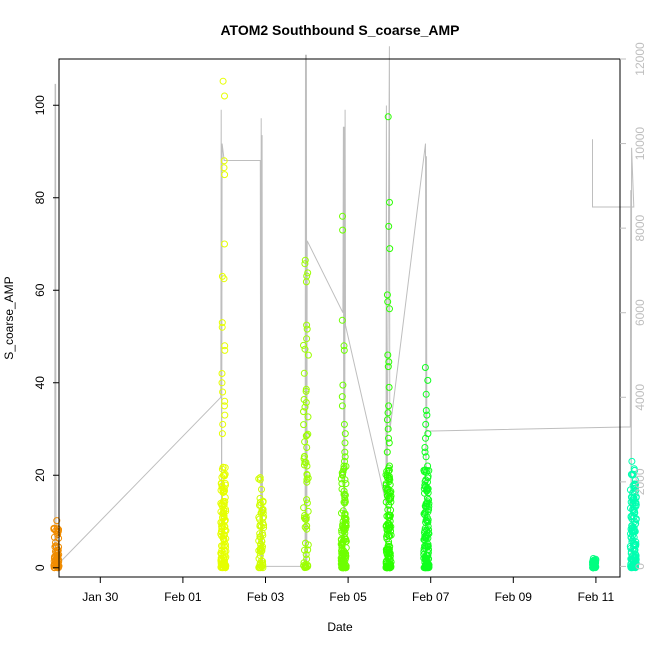 This screenshot has height=650, width=650. I want to click on y-right-tick-label: 12000, so click(640, 59).